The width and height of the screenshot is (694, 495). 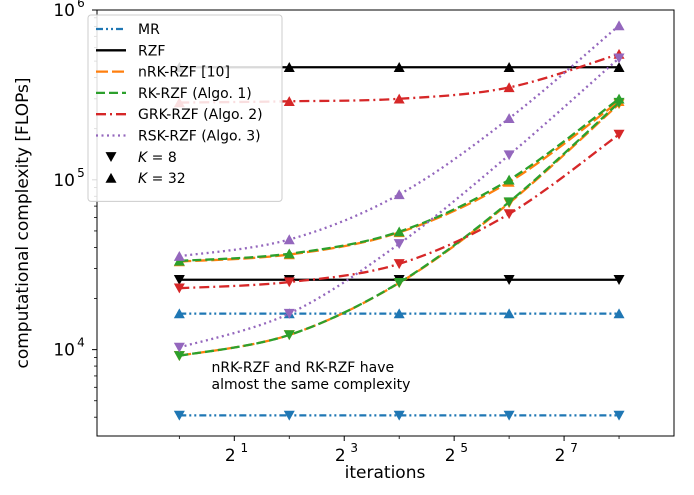 I want to click on y-tick-exponent-0: 4, so click(x=81, y=343).